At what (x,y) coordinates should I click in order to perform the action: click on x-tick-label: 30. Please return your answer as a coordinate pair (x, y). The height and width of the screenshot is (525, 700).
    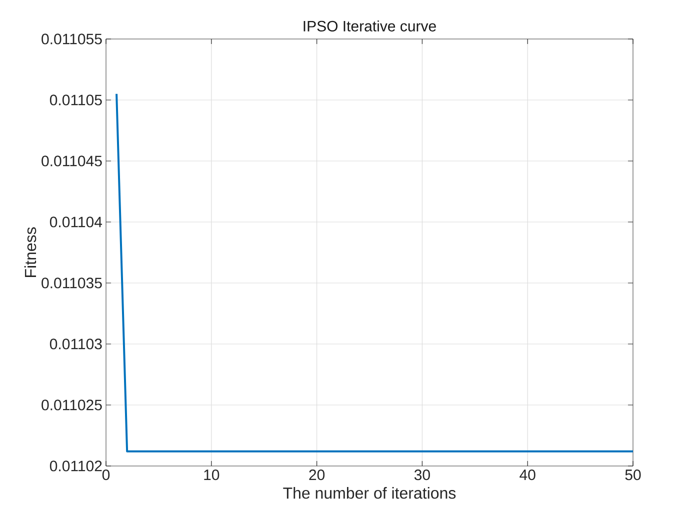
    Looking at the image, I should click on (422, 475).